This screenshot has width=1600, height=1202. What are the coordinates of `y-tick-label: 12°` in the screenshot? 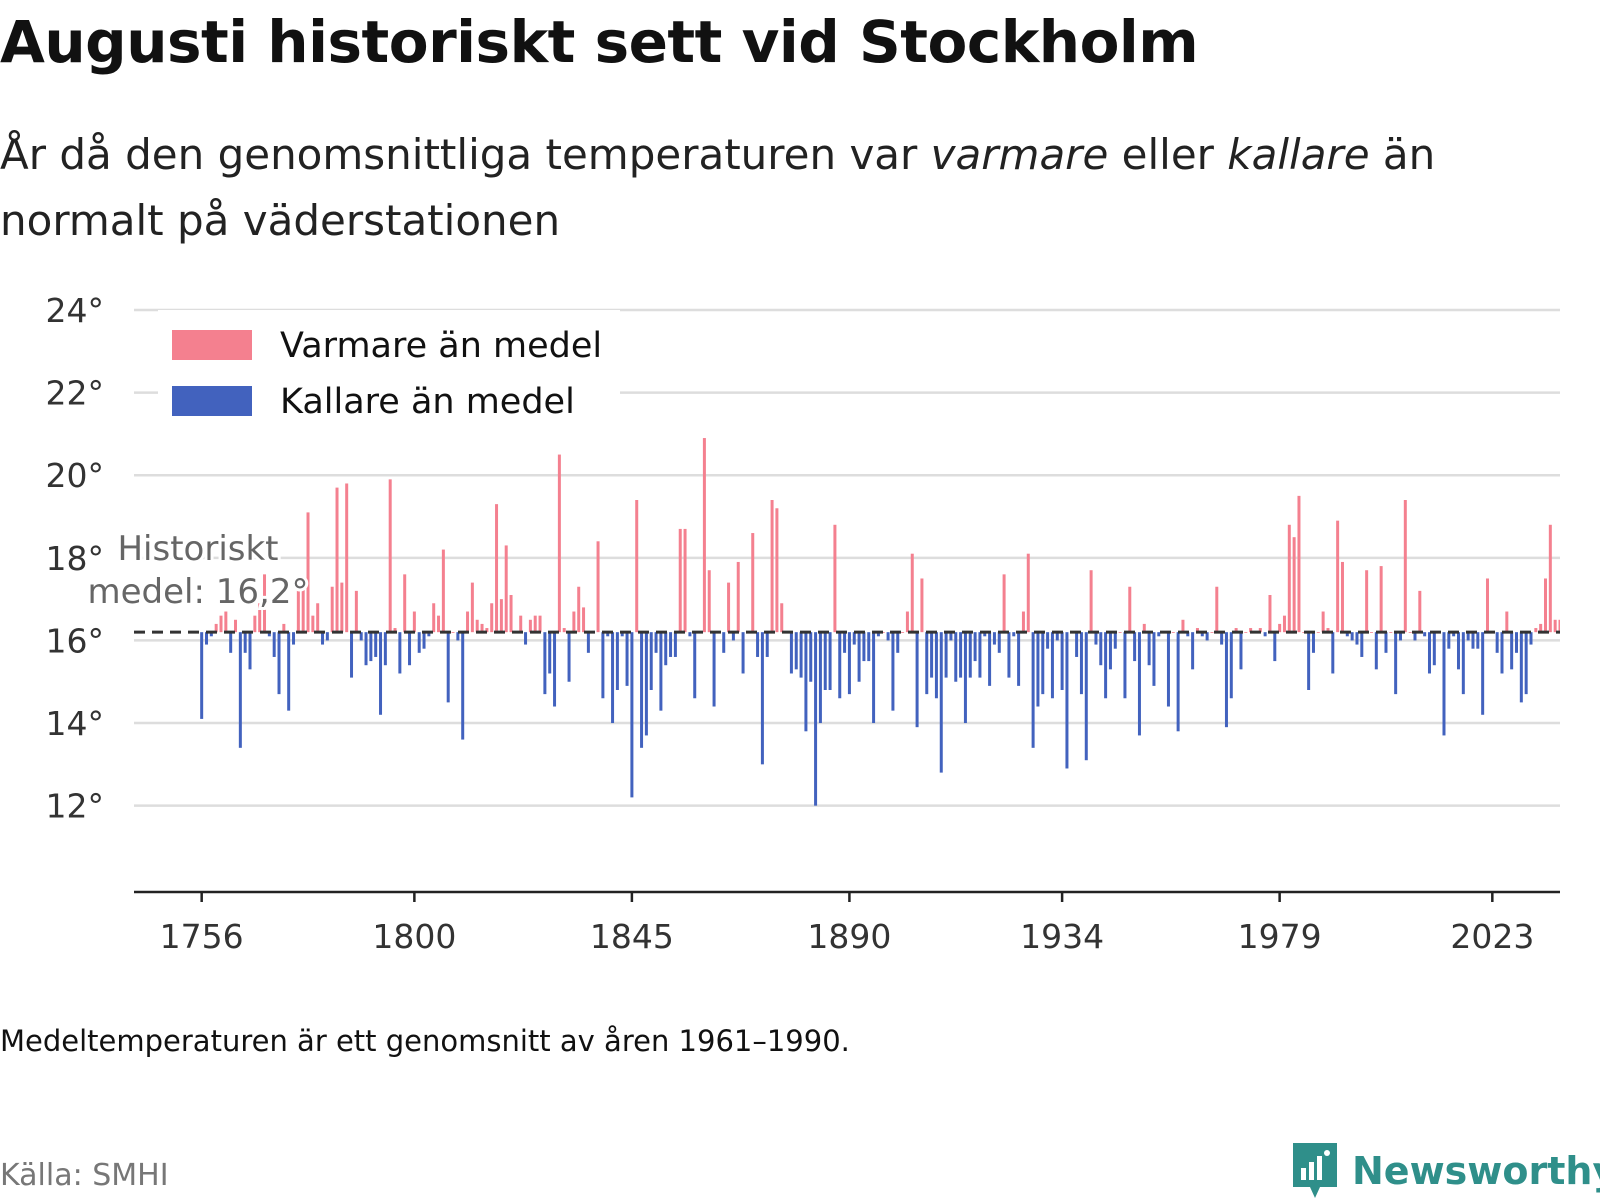 It's located at (75, 806).